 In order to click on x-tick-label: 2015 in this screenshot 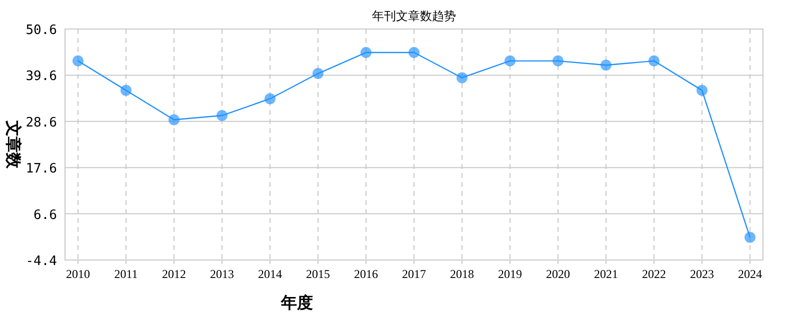, I will do `click(318, 274)`.